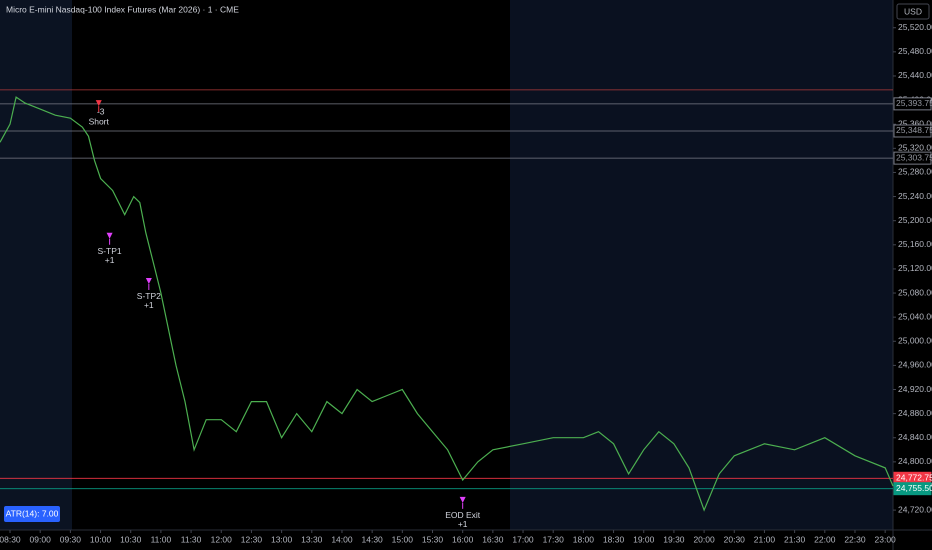  I want to click on y-tick-label: 25,280.00, so click(915, 172).